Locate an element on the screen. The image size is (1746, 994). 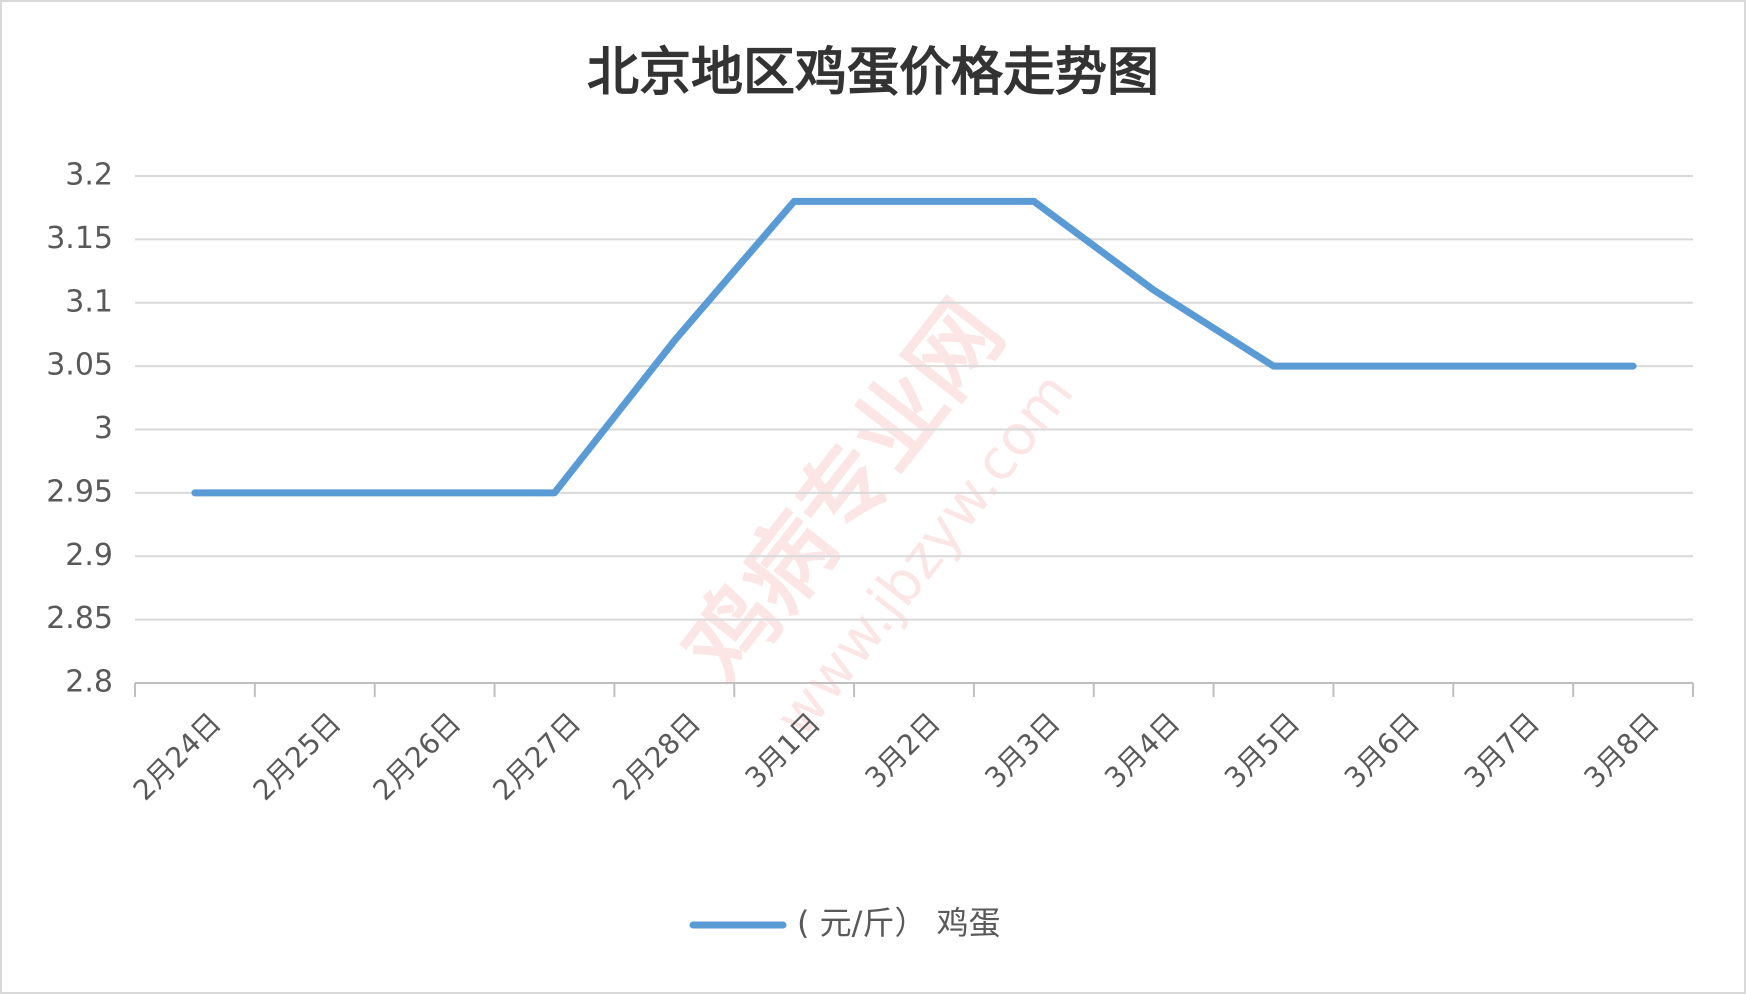
legend-label: ( 元/斤） 鸡蛋 is located at coordinates (899, 923).